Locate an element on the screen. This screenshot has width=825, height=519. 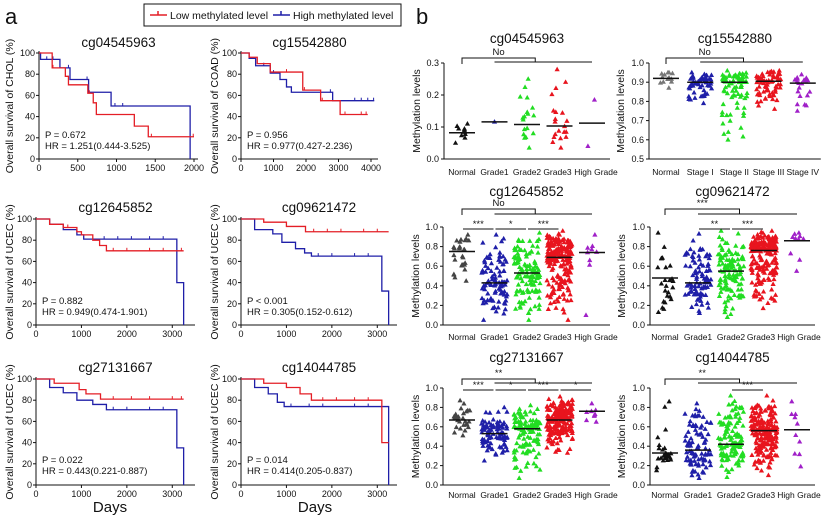
km-xlabel-right: Days is located at coordinates (315, 507).